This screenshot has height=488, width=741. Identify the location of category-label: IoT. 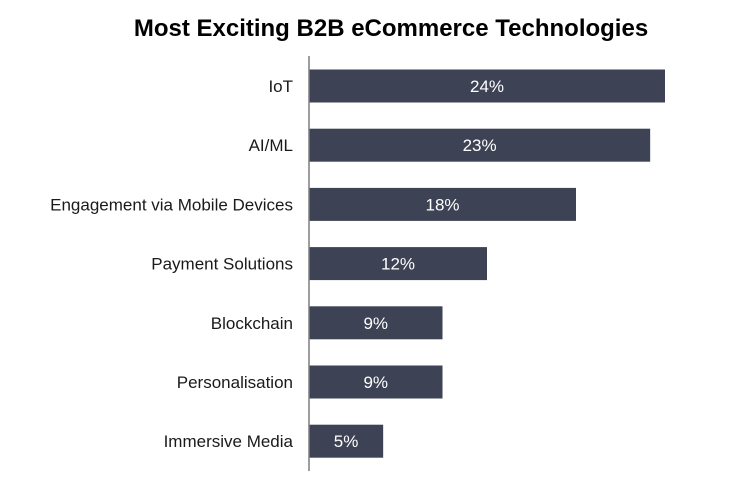
(280, 86).